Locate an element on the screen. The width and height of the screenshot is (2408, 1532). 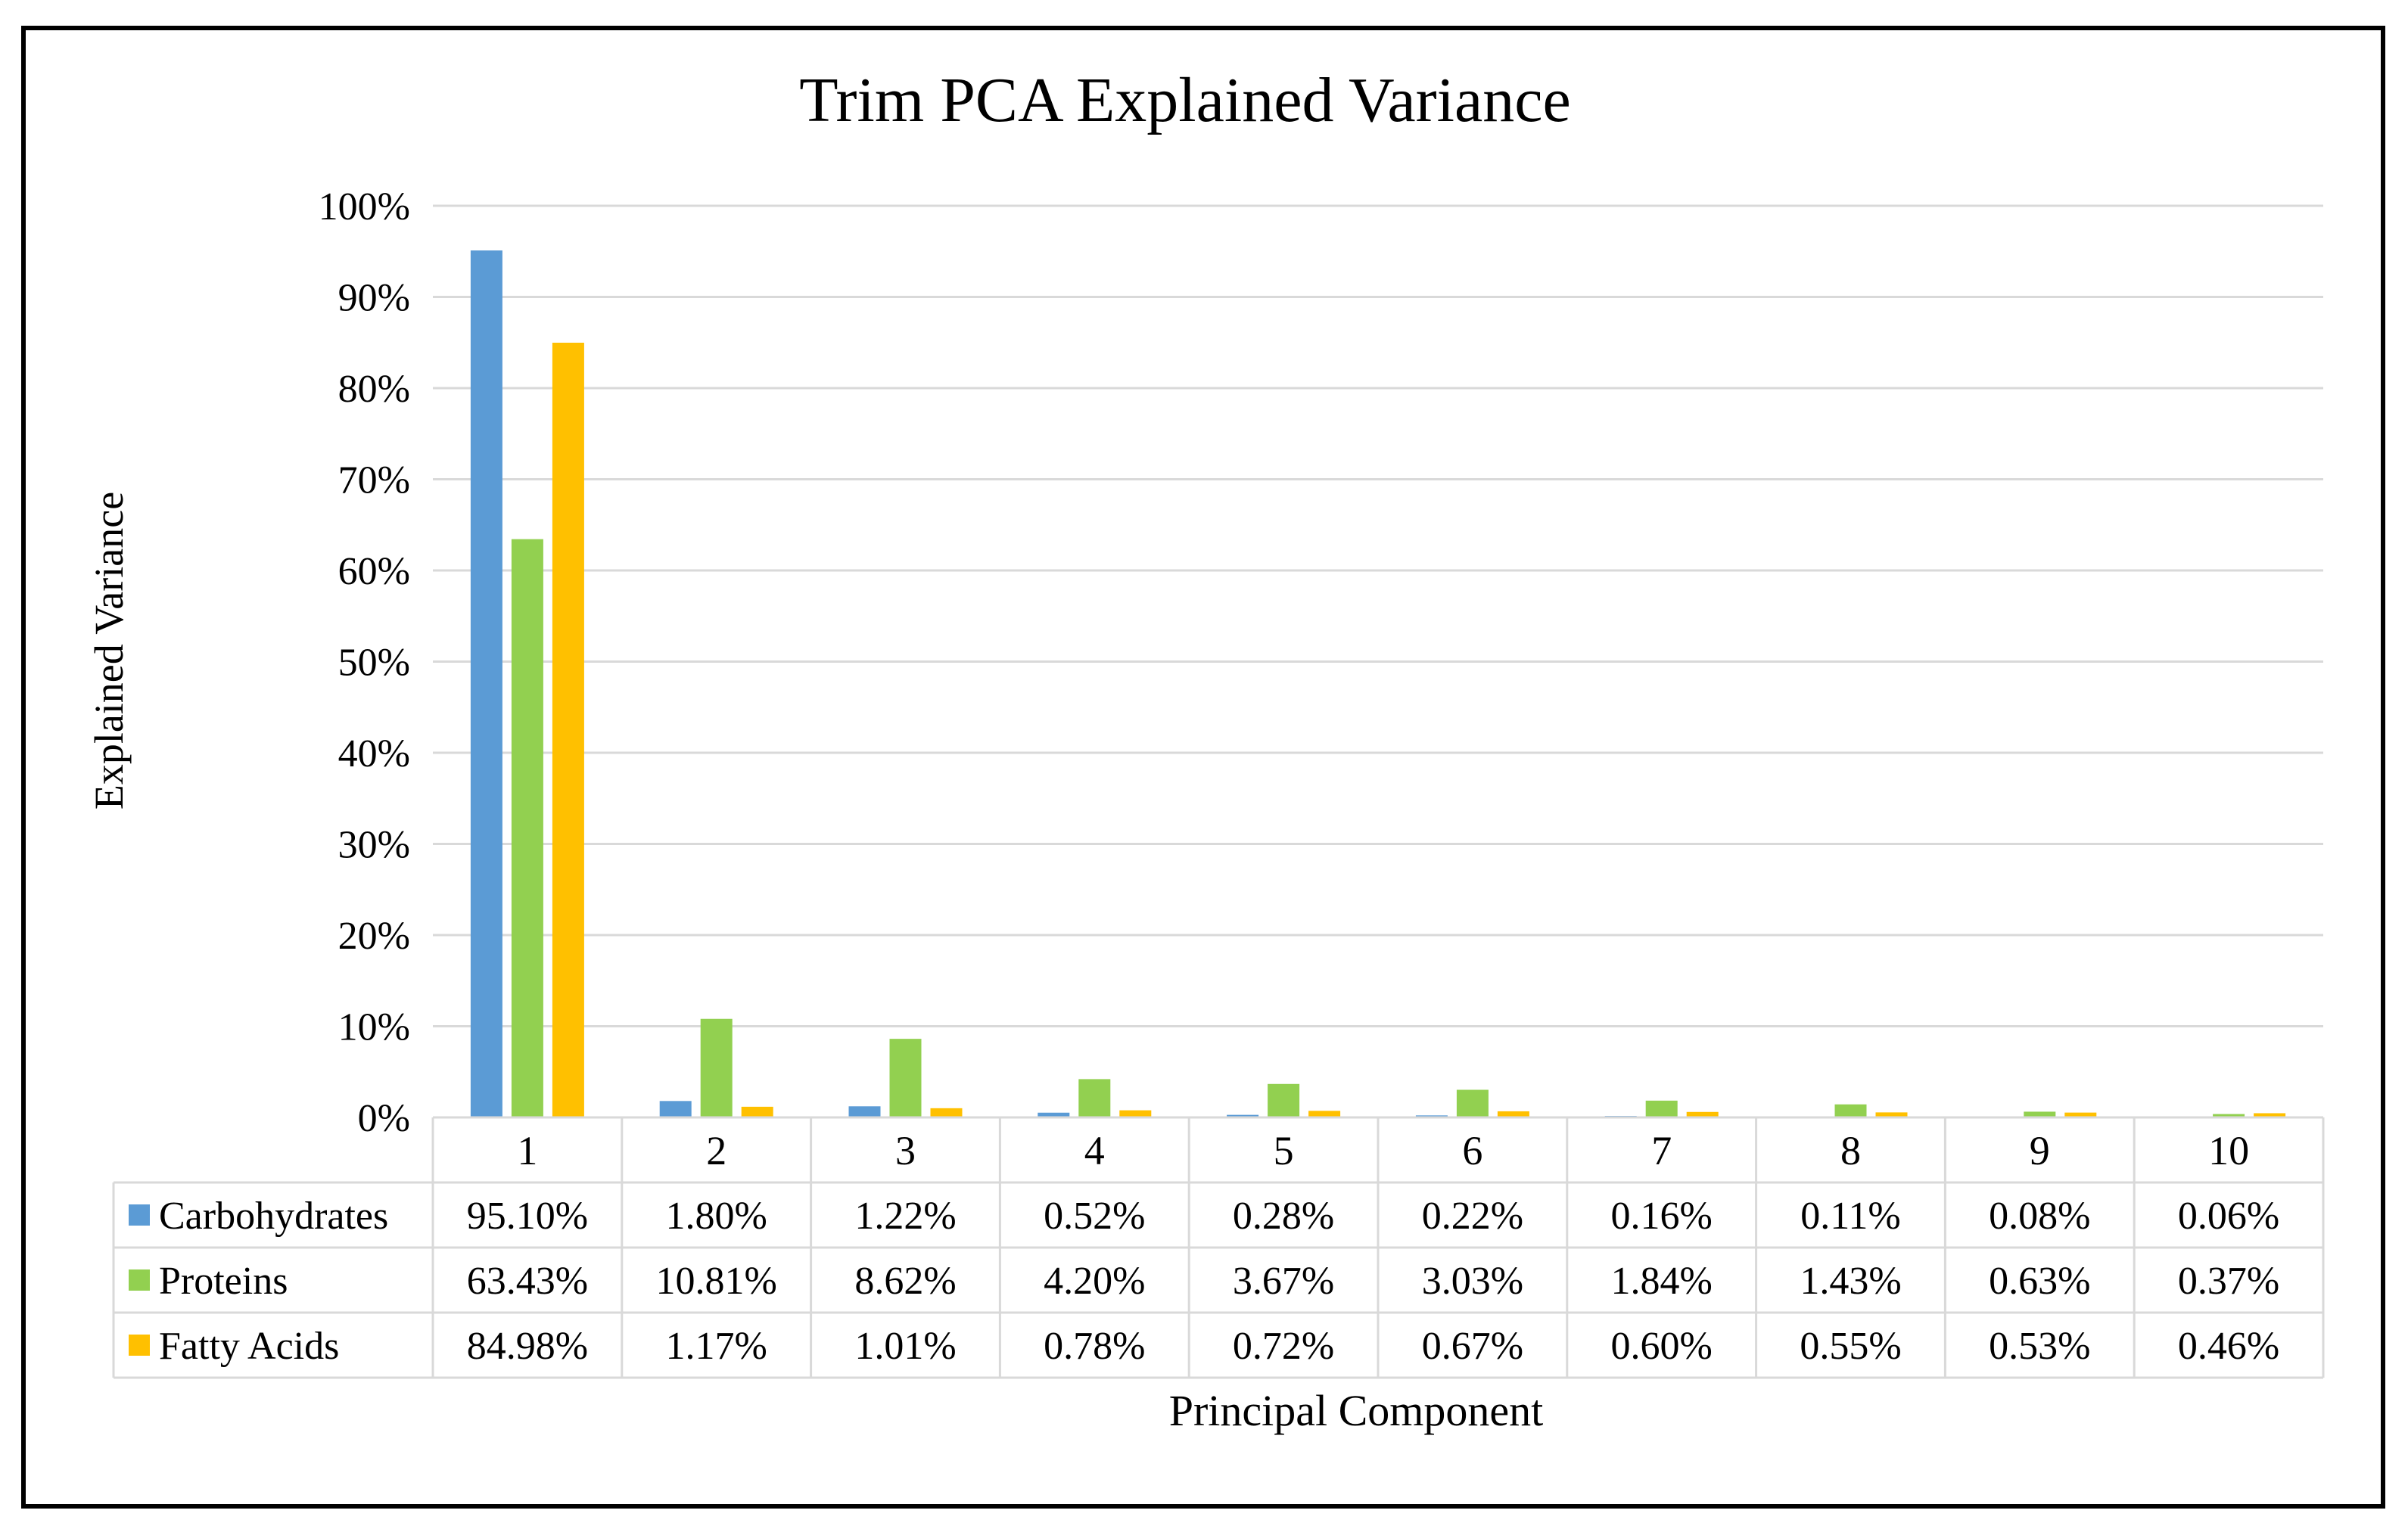
y-tick-label-50: 50% is located at coordinates (374, 663).